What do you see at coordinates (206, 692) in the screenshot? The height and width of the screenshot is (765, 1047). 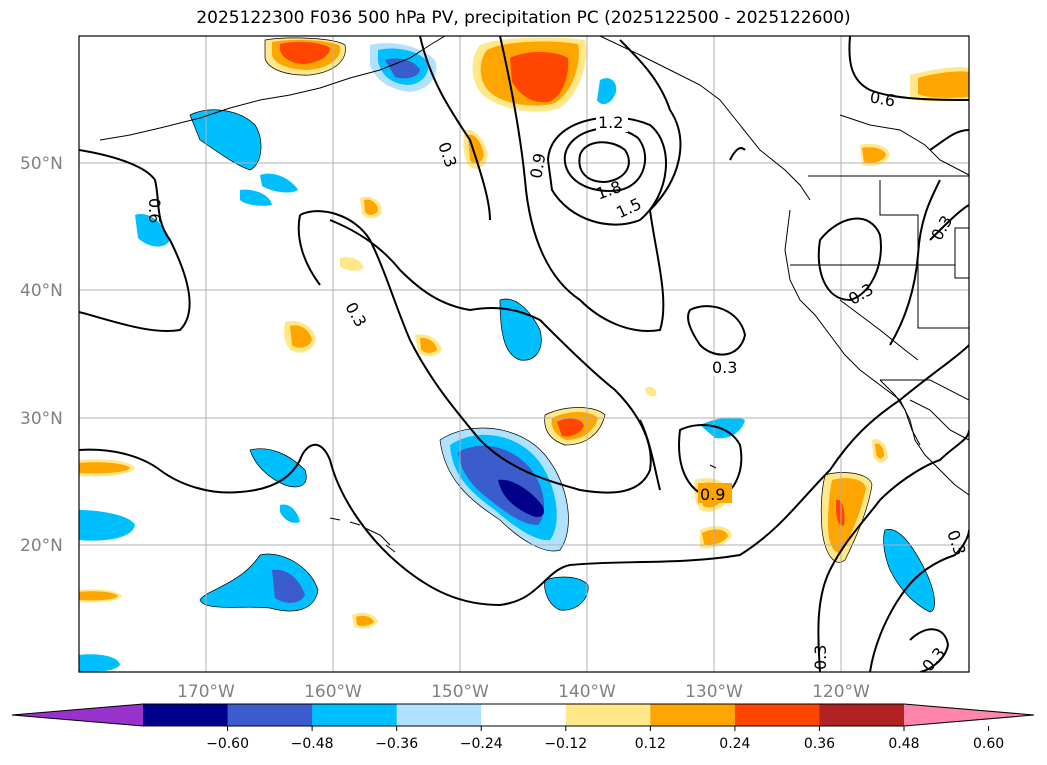 I see `lon-label-170w: 170°W` at bounding box center [206, 692].